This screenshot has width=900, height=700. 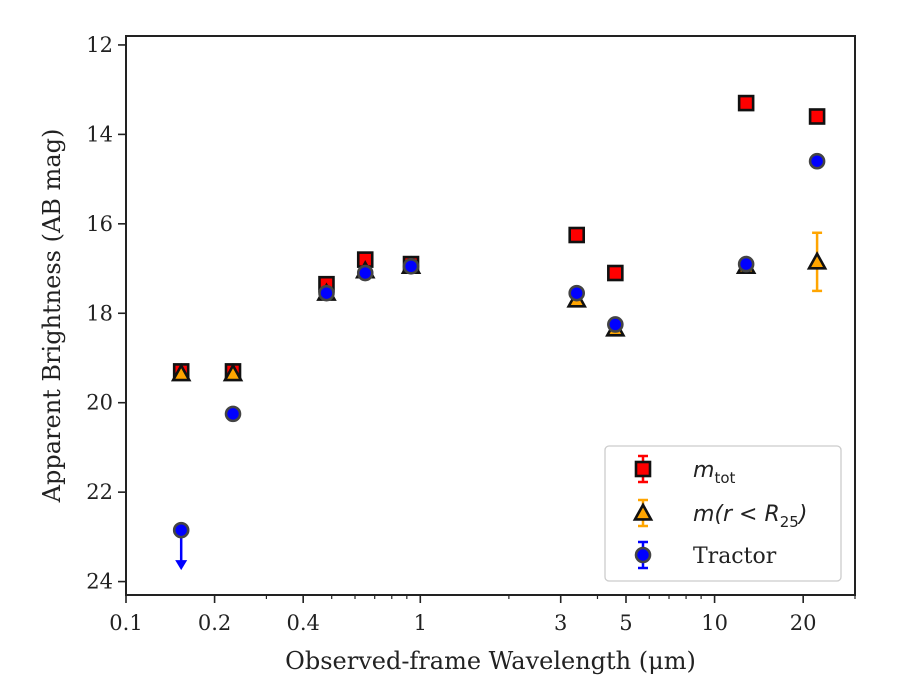 I want to click on x-axis-title: Observed-frame Wavelength (μm), so click(x=490, y=661).